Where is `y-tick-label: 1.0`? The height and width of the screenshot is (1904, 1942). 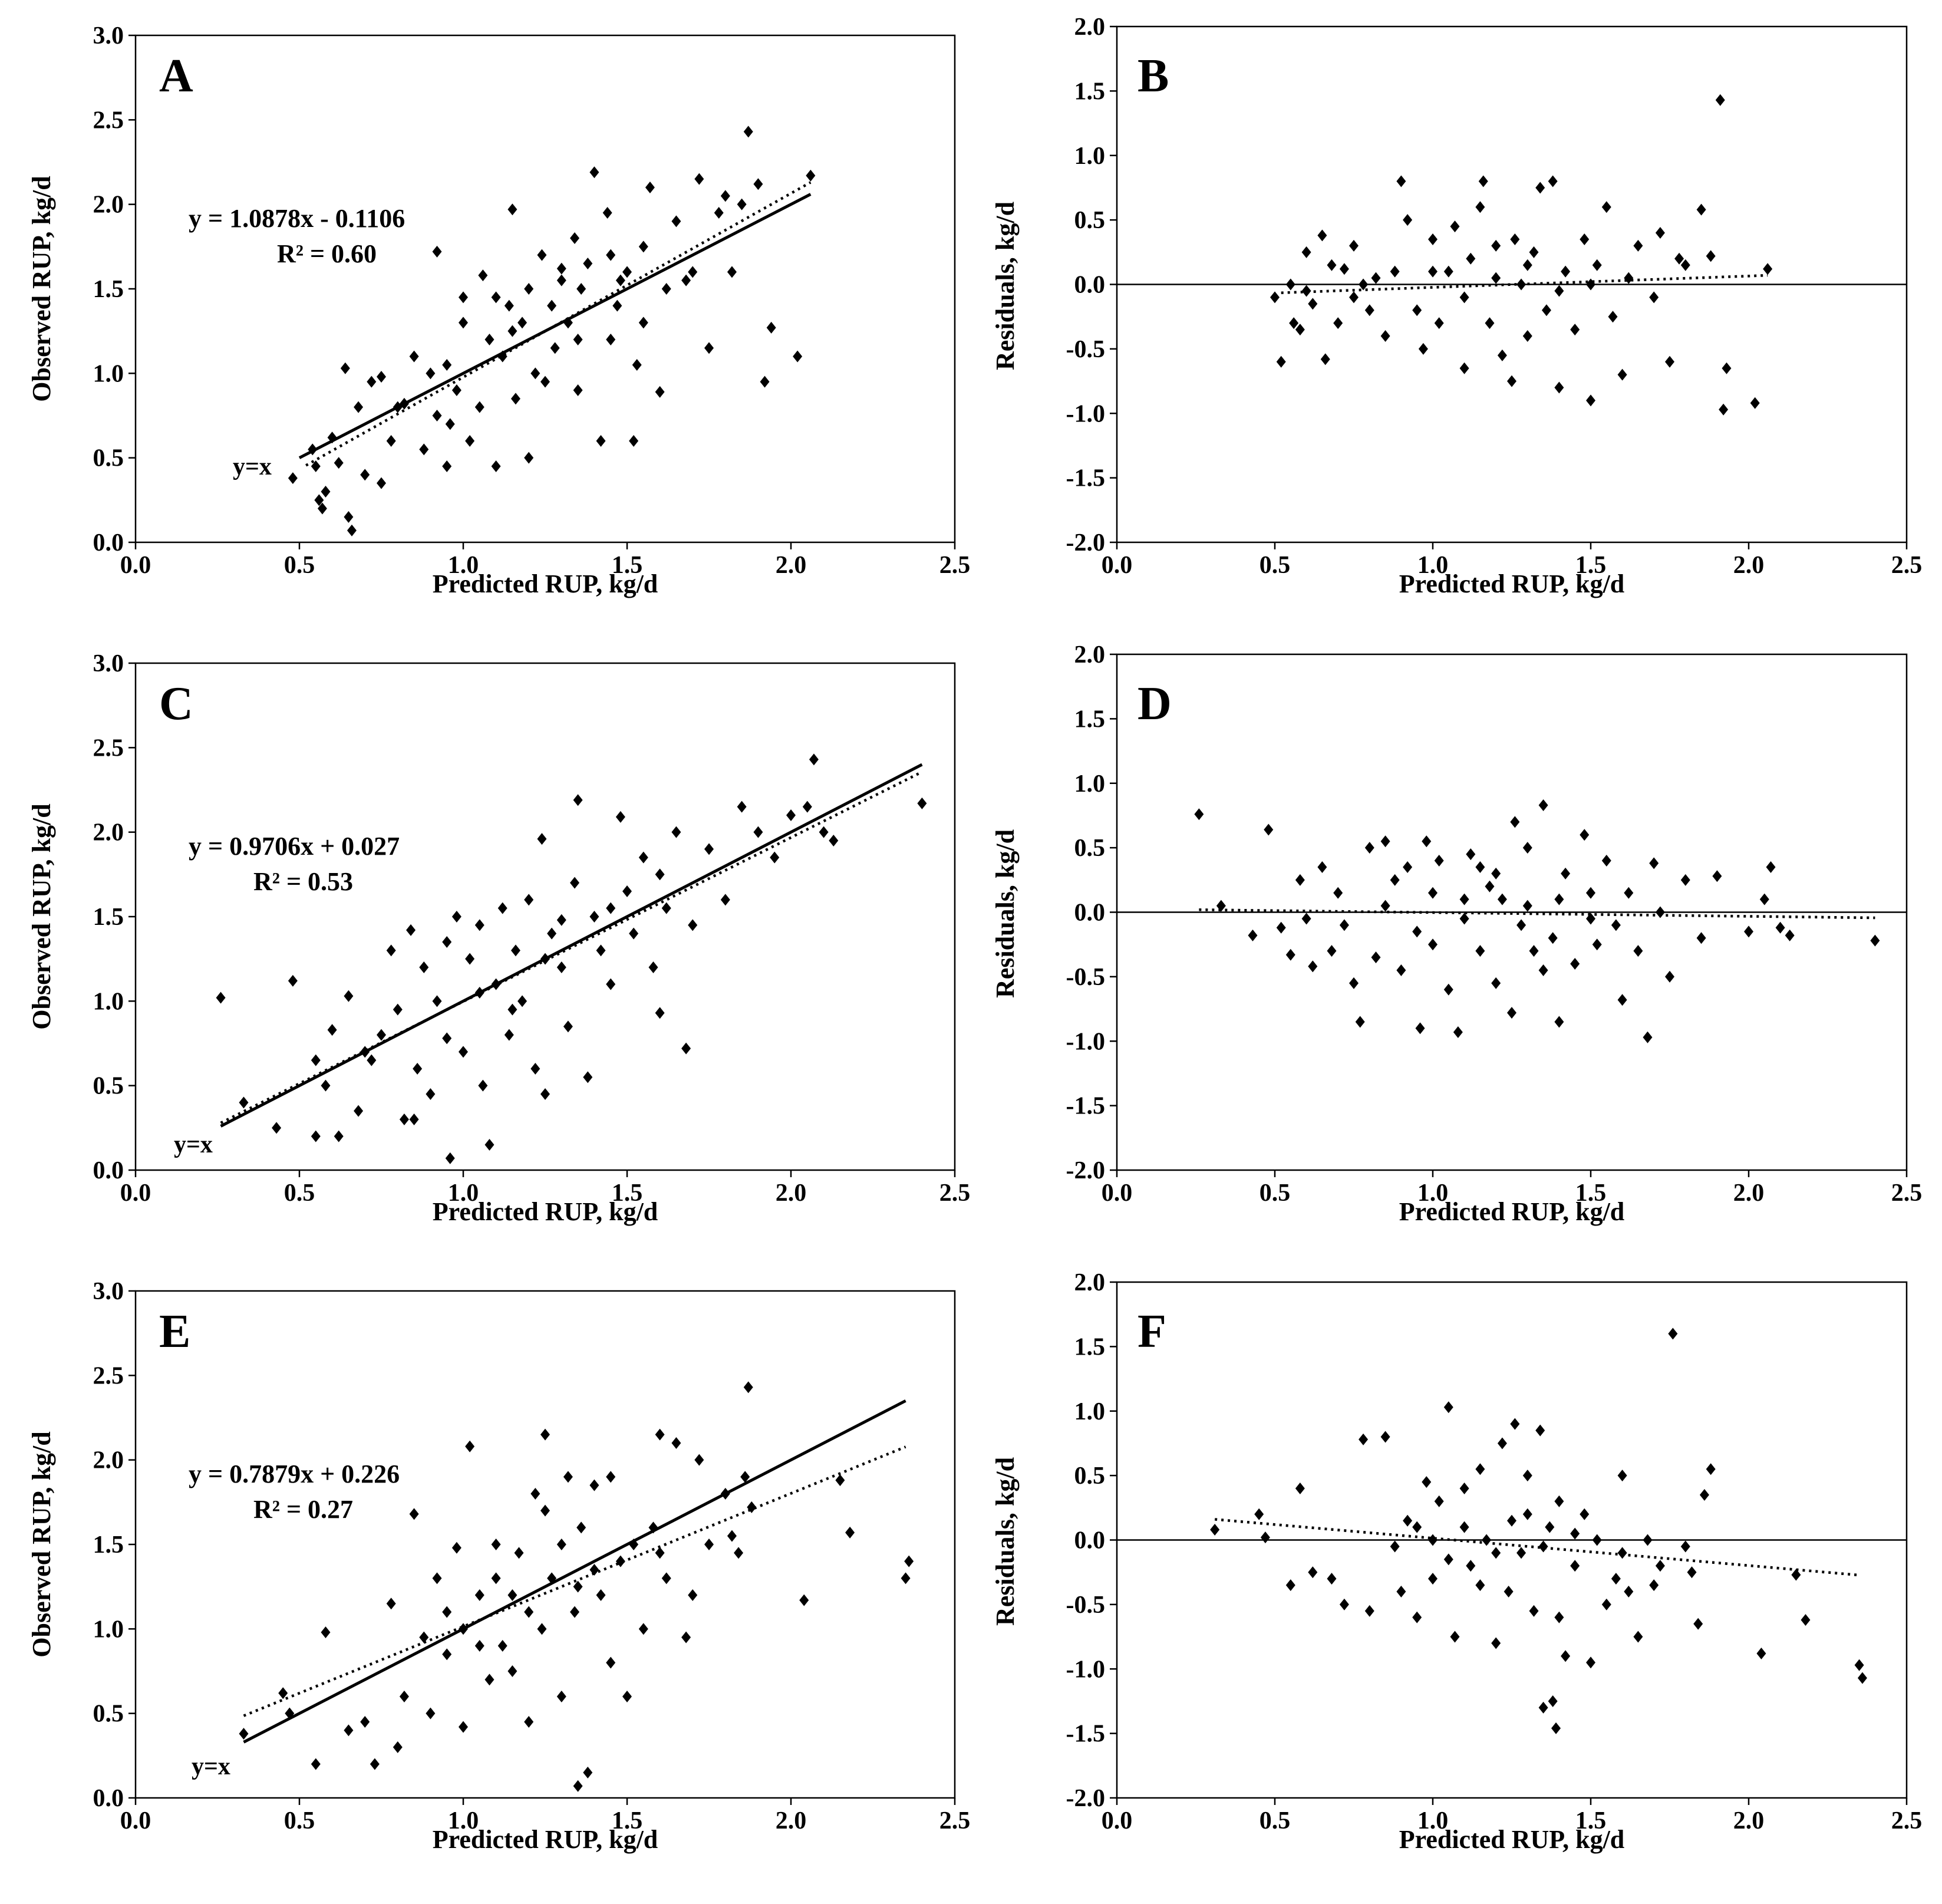 y-tick-label: 1.0 is located at coordinates (109, 1629).